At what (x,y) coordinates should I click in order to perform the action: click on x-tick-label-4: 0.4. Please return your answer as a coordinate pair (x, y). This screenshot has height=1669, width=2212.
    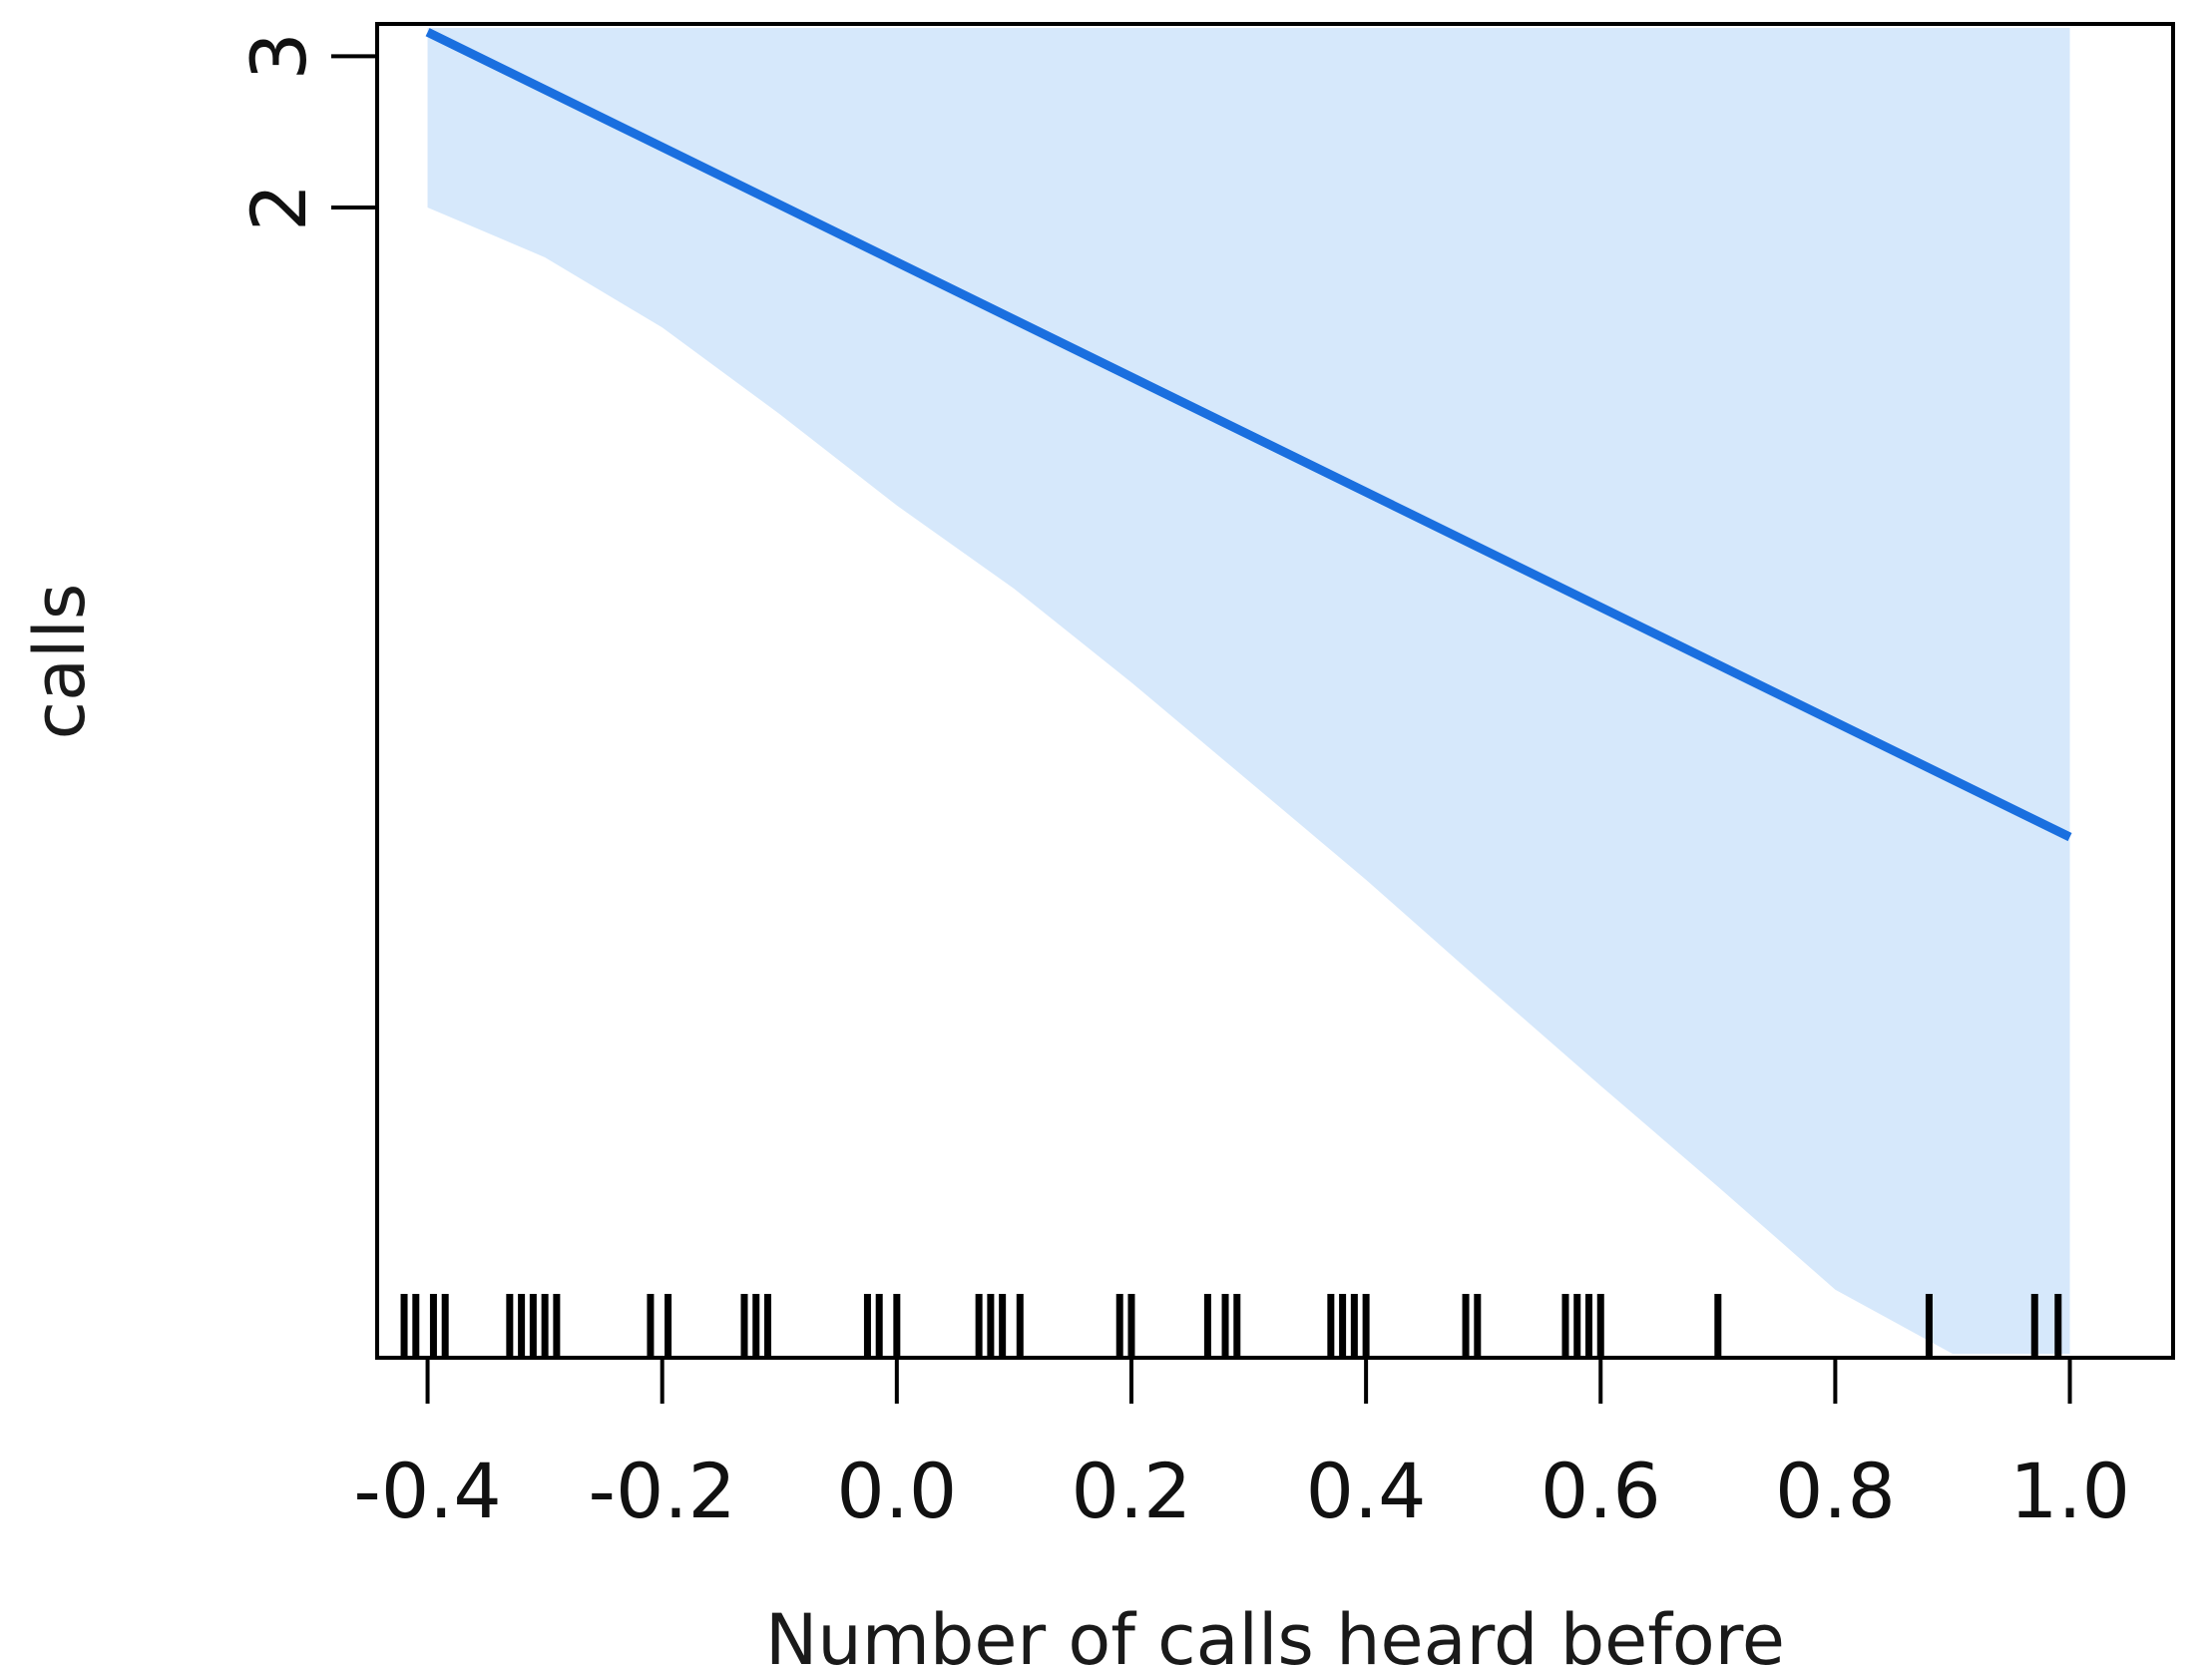
    Looking at the image, I should click on (1366, 1491).